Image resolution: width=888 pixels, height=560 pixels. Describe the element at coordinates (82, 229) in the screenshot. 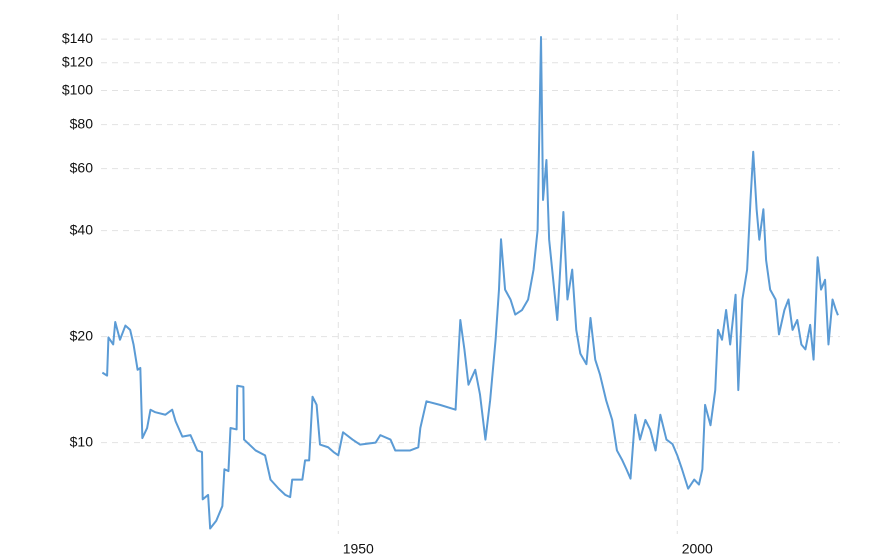

I see `y-tick-label: $40` at that location.